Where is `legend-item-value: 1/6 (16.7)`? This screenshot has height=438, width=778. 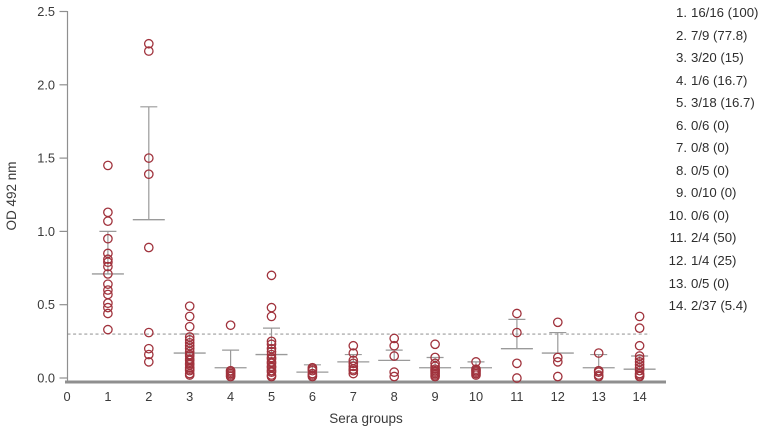
legend-item-value: 1/6 (16.7) is located at coordinates (719, 80).